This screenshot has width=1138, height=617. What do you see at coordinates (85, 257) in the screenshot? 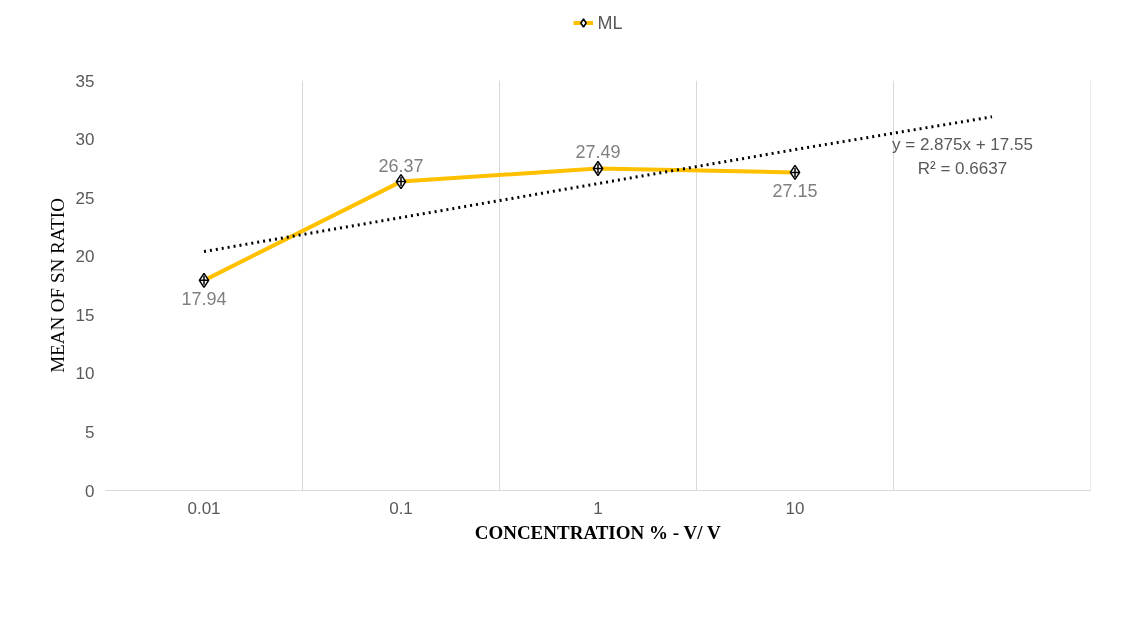
I see `y-tick-label: 20` at bounding box center [85, 257].